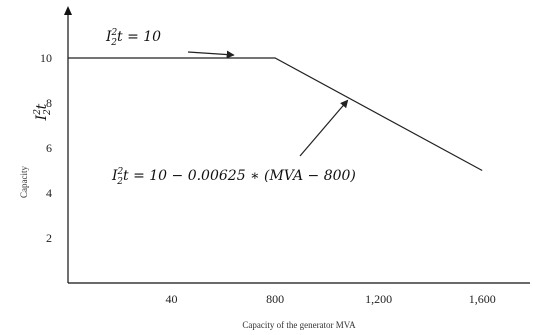 The image size is (533, 335). What do you see at coordinates (46, 58) in the screenshot?
I see `y-tick-label: 10` at bounding box center [46, 58].